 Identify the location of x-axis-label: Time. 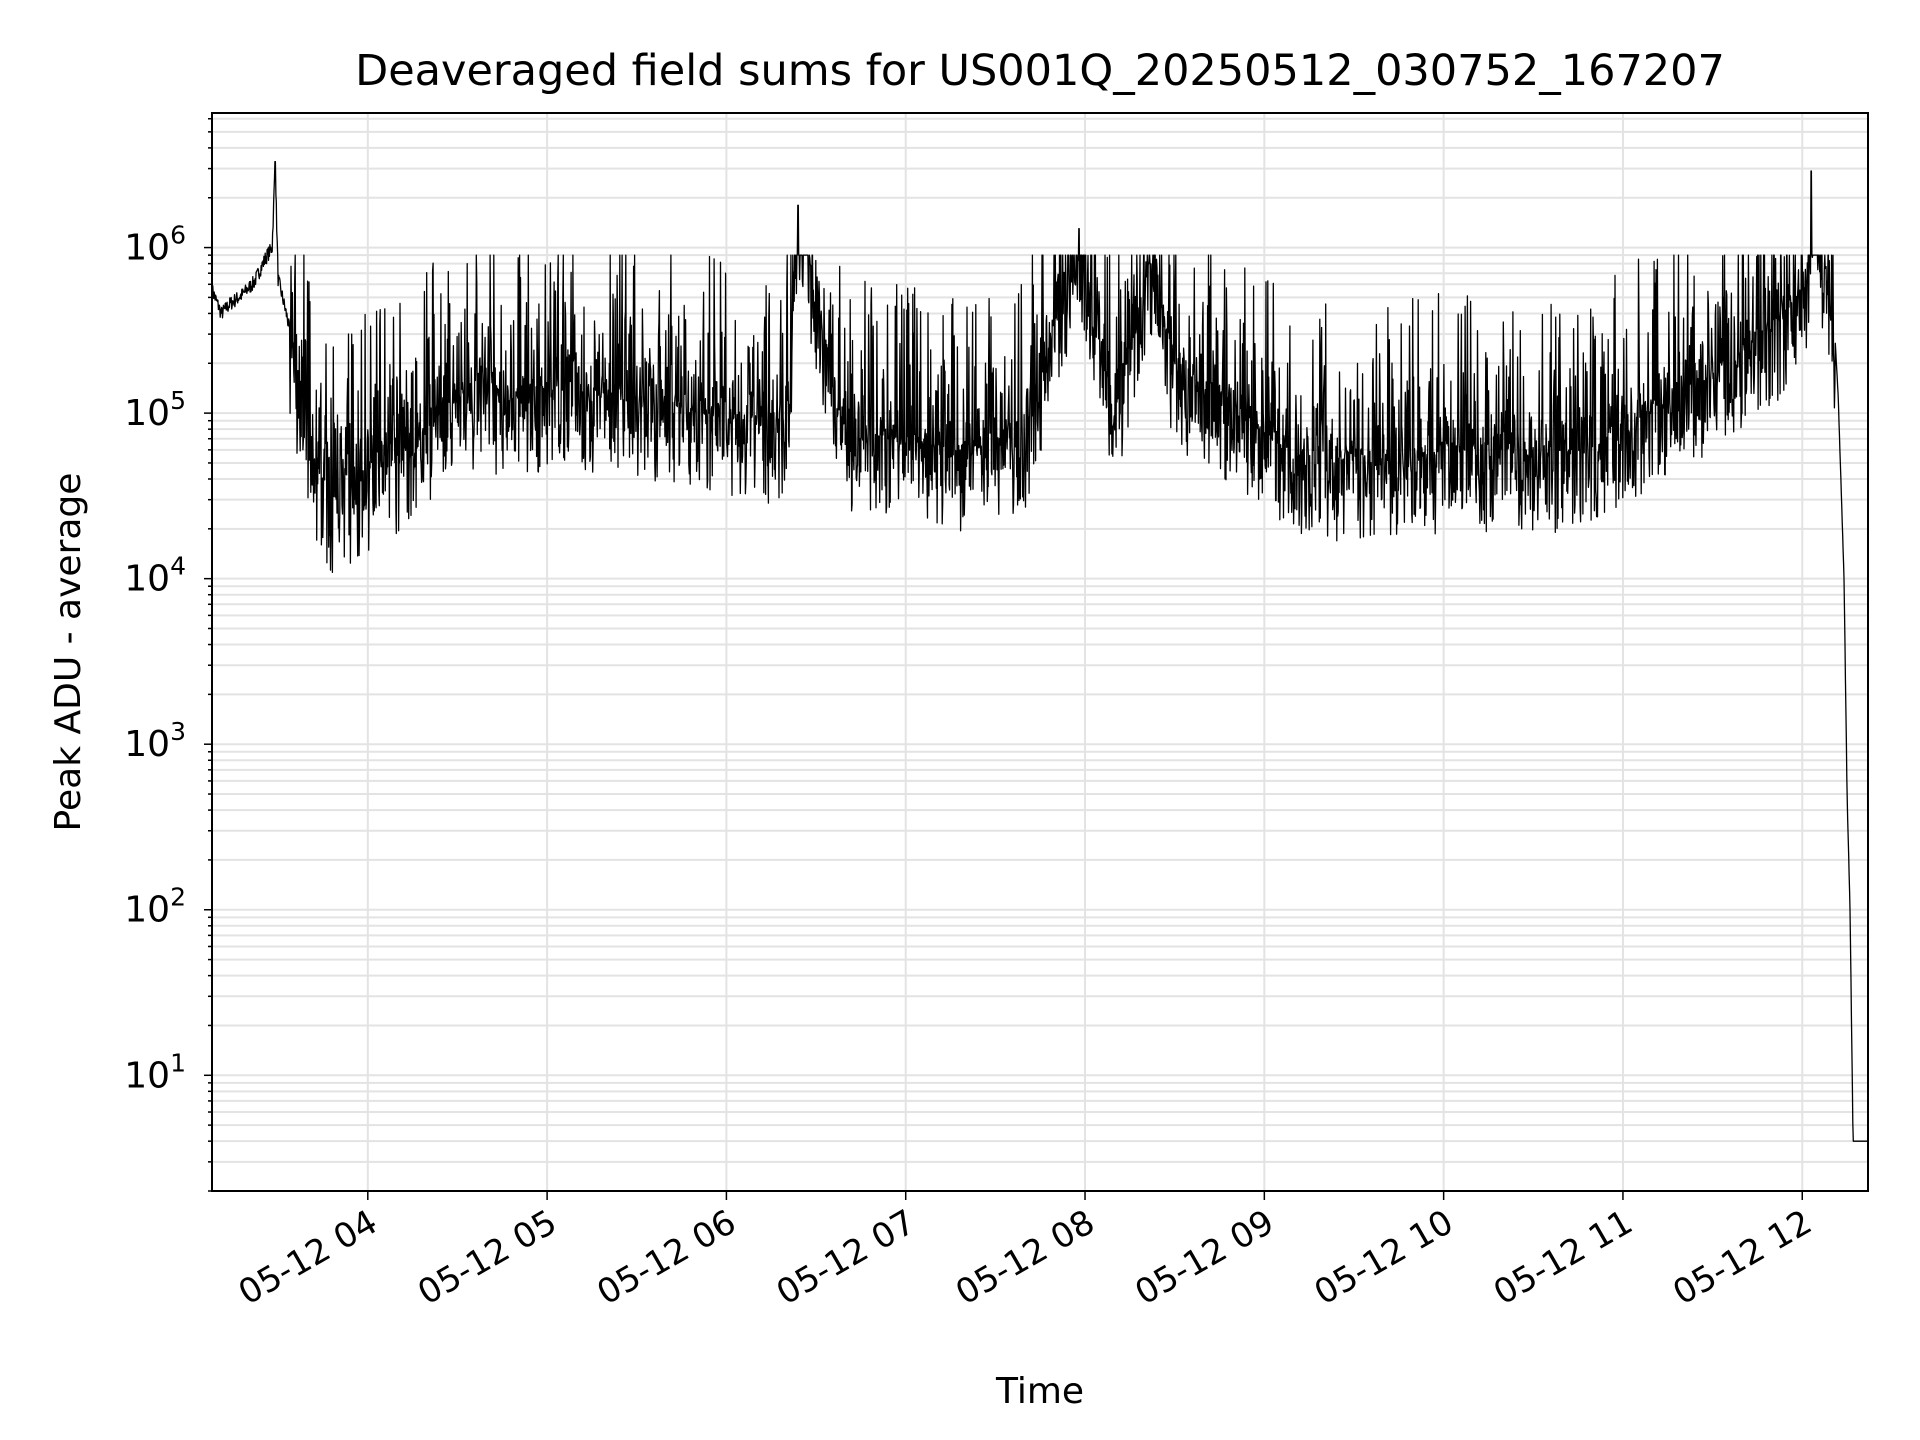
(1039, 1391).